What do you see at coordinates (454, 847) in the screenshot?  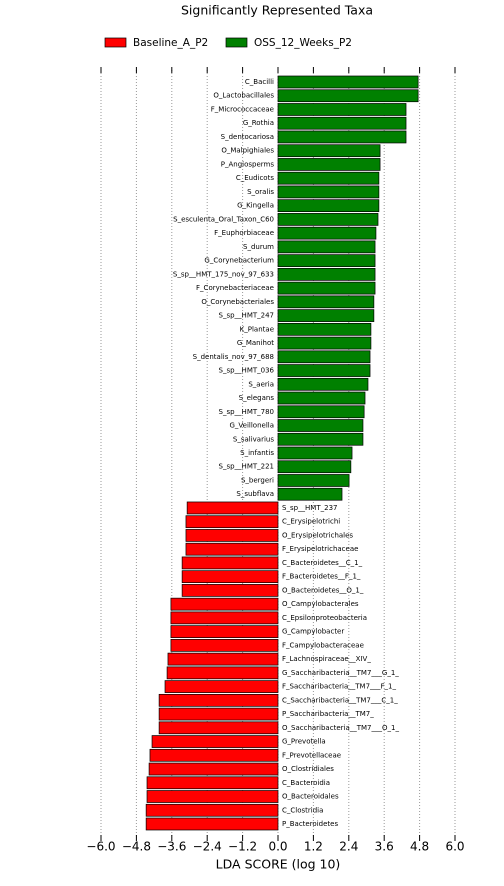 I see `x-tick-label: 6.0` at bounding box center [454, 847].